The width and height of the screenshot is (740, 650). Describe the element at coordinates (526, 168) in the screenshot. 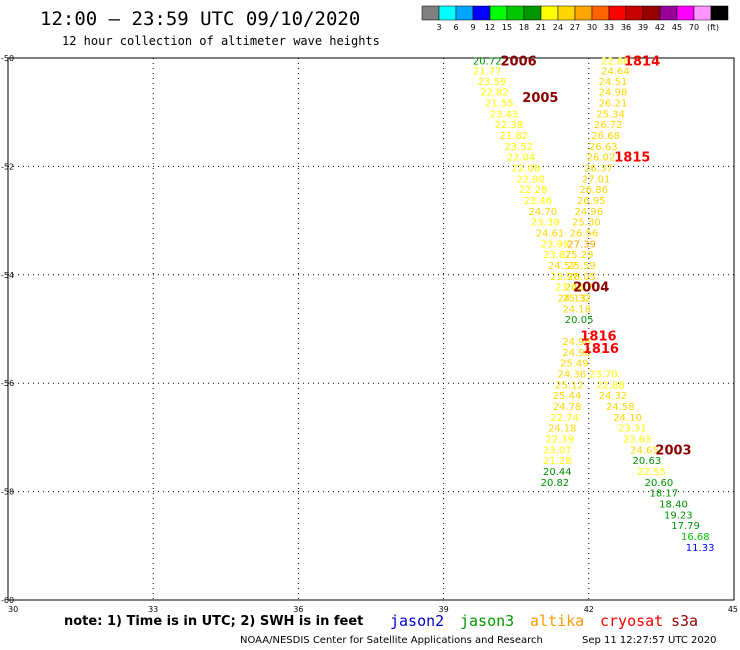

I see `wave-height-label: 22.08` at that location.